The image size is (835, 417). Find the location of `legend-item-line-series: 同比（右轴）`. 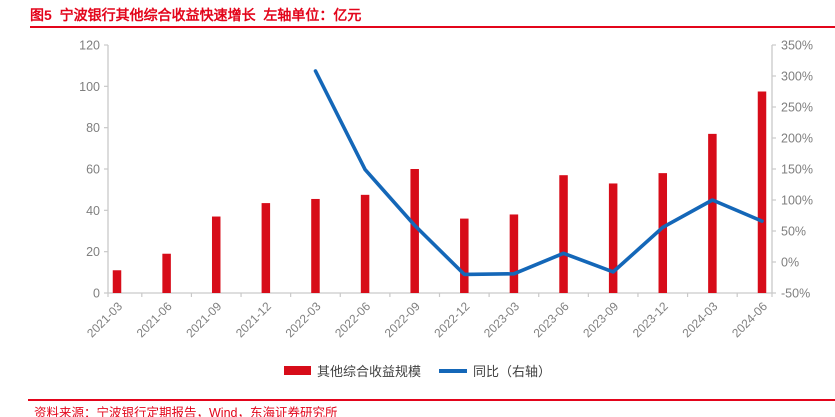

legend-item-line-series: 同比（右轴） is located at coordinates (495, 370).